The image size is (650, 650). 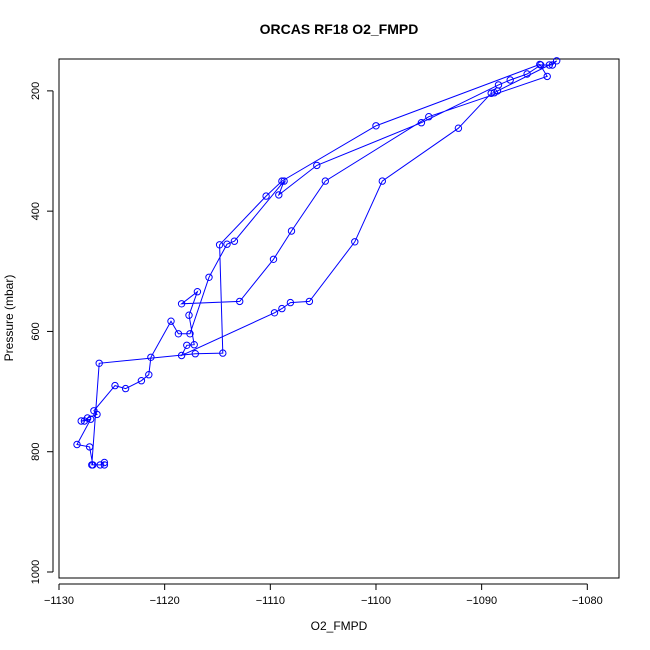 I want to click on x-axis: −1130 −1120 −1110 −1100 −1090 −1080, so click(x=323, y=595).